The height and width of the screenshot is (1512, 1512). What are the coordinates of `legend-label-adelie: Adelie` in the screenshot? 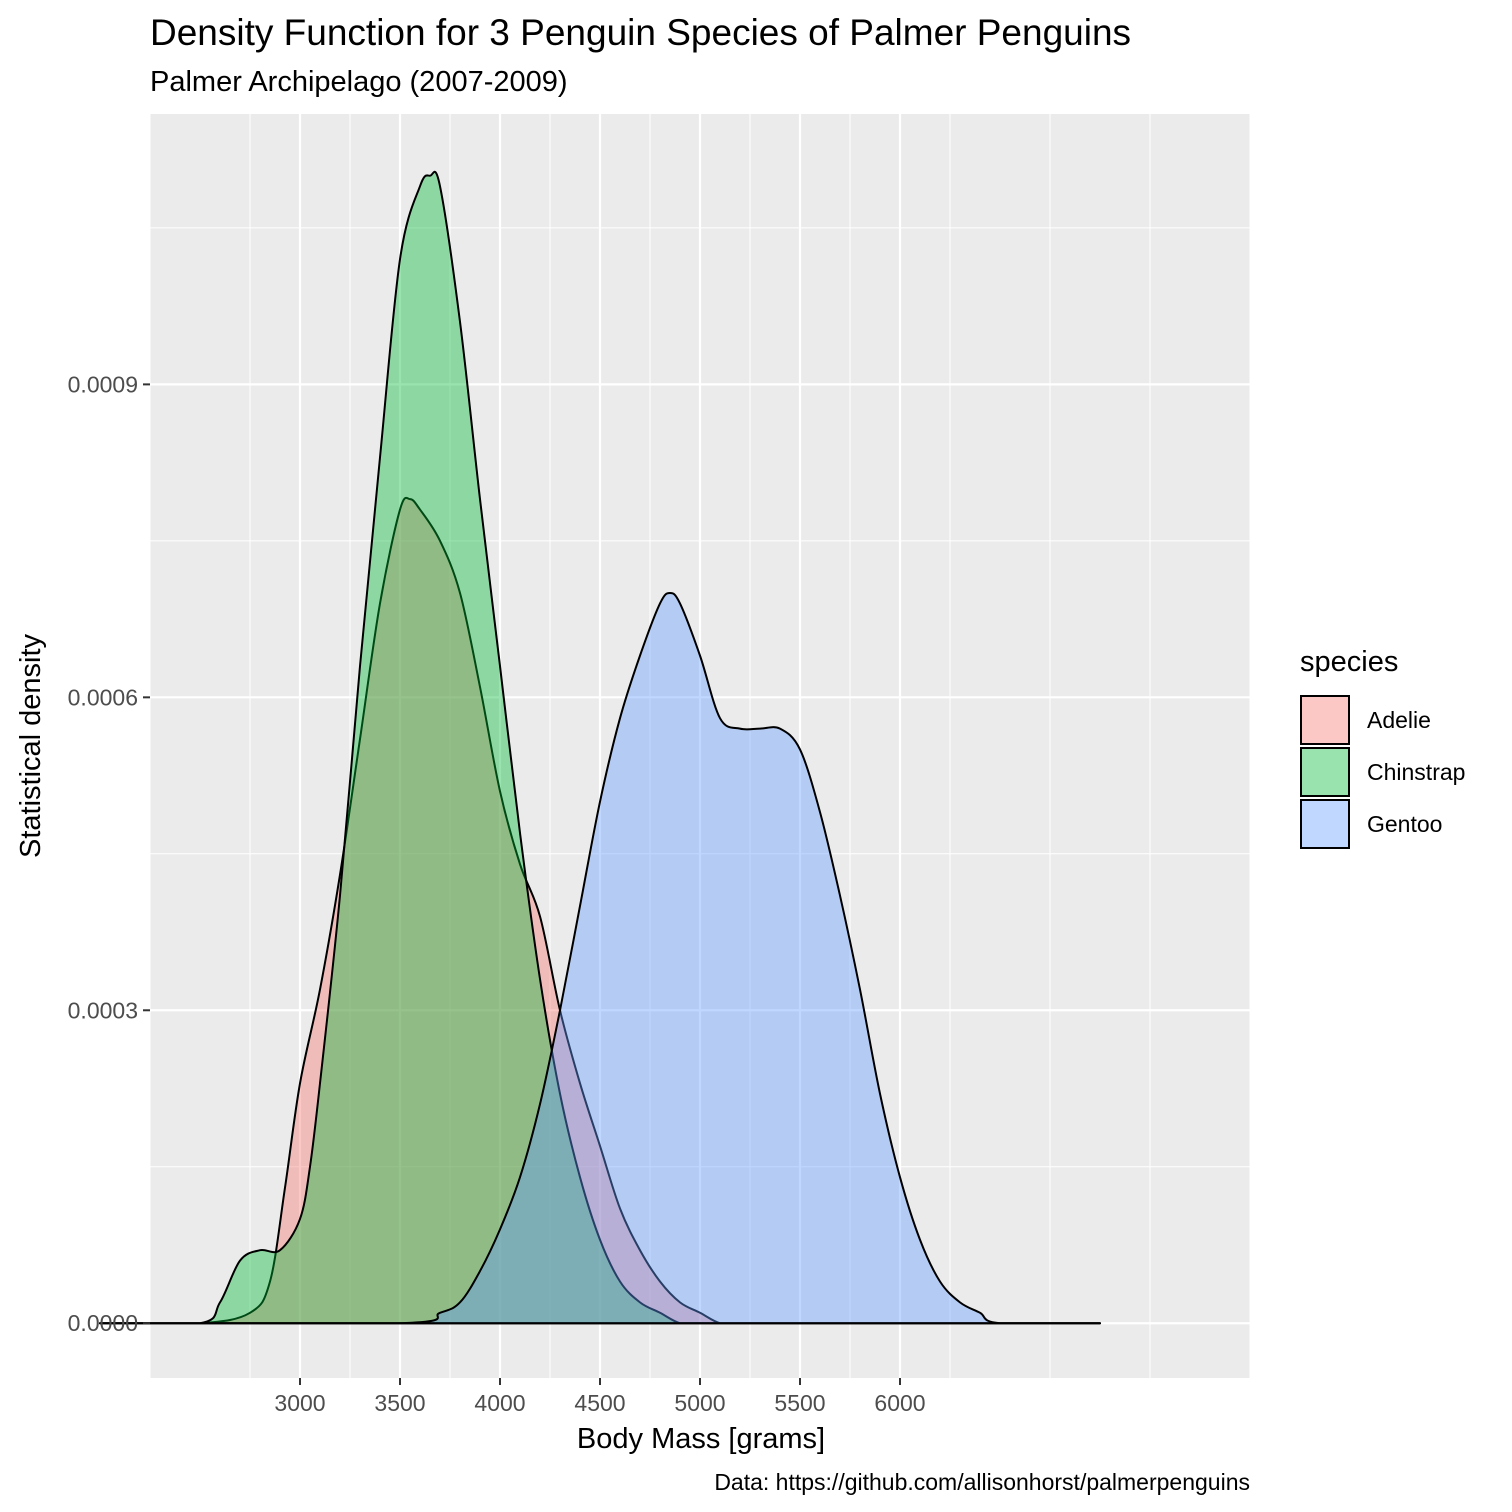 It's located at (1399, 720).